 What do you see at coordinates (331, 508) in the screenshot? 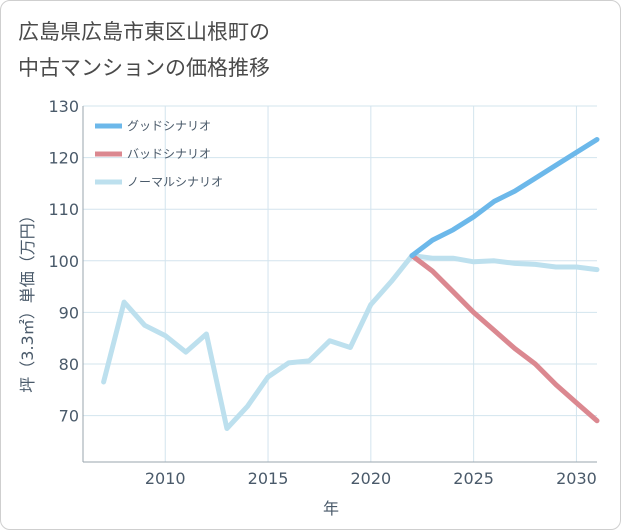
I see `x-axis-label: 年` at bounding box center [331, 508].